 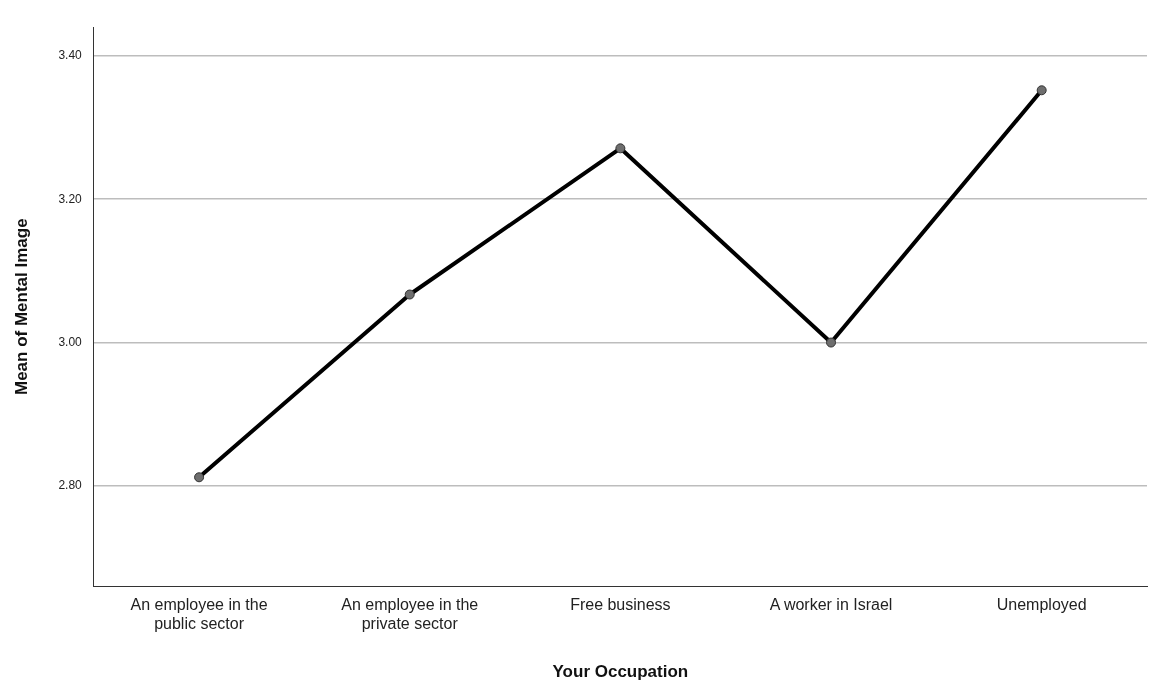 I want to click on y-tick-label: 2.80, so click(x=70, y=485).